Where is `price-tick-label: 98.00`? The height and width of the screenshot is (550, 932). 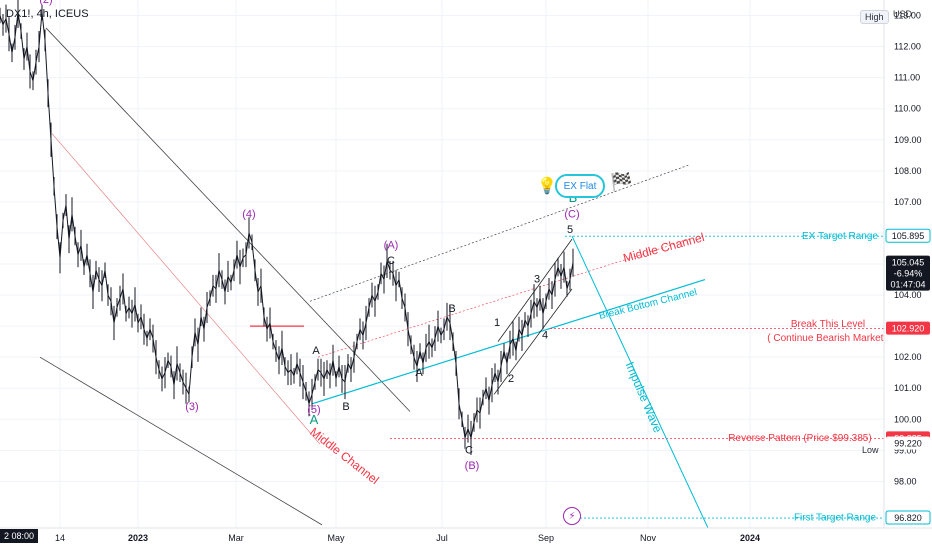
price-tick-label: 98.00 is located at coordinates (905, 481).